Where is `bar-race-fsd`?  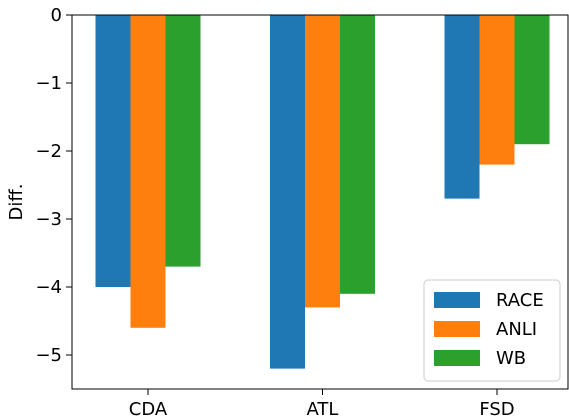
bar-race-fsd is located at coordinates (462, 107).